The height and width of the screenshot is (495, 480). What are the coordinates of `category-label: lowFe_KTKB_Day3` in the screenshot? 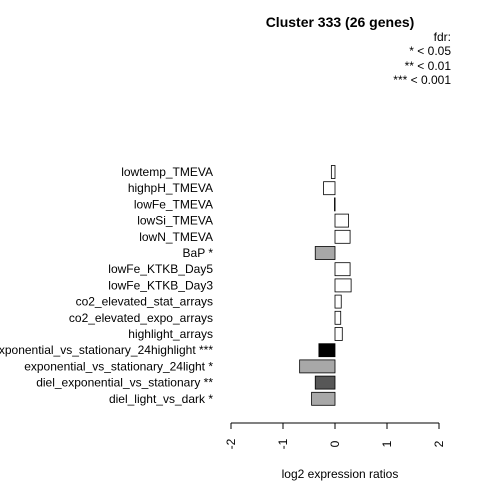 It's located at (160, 285).